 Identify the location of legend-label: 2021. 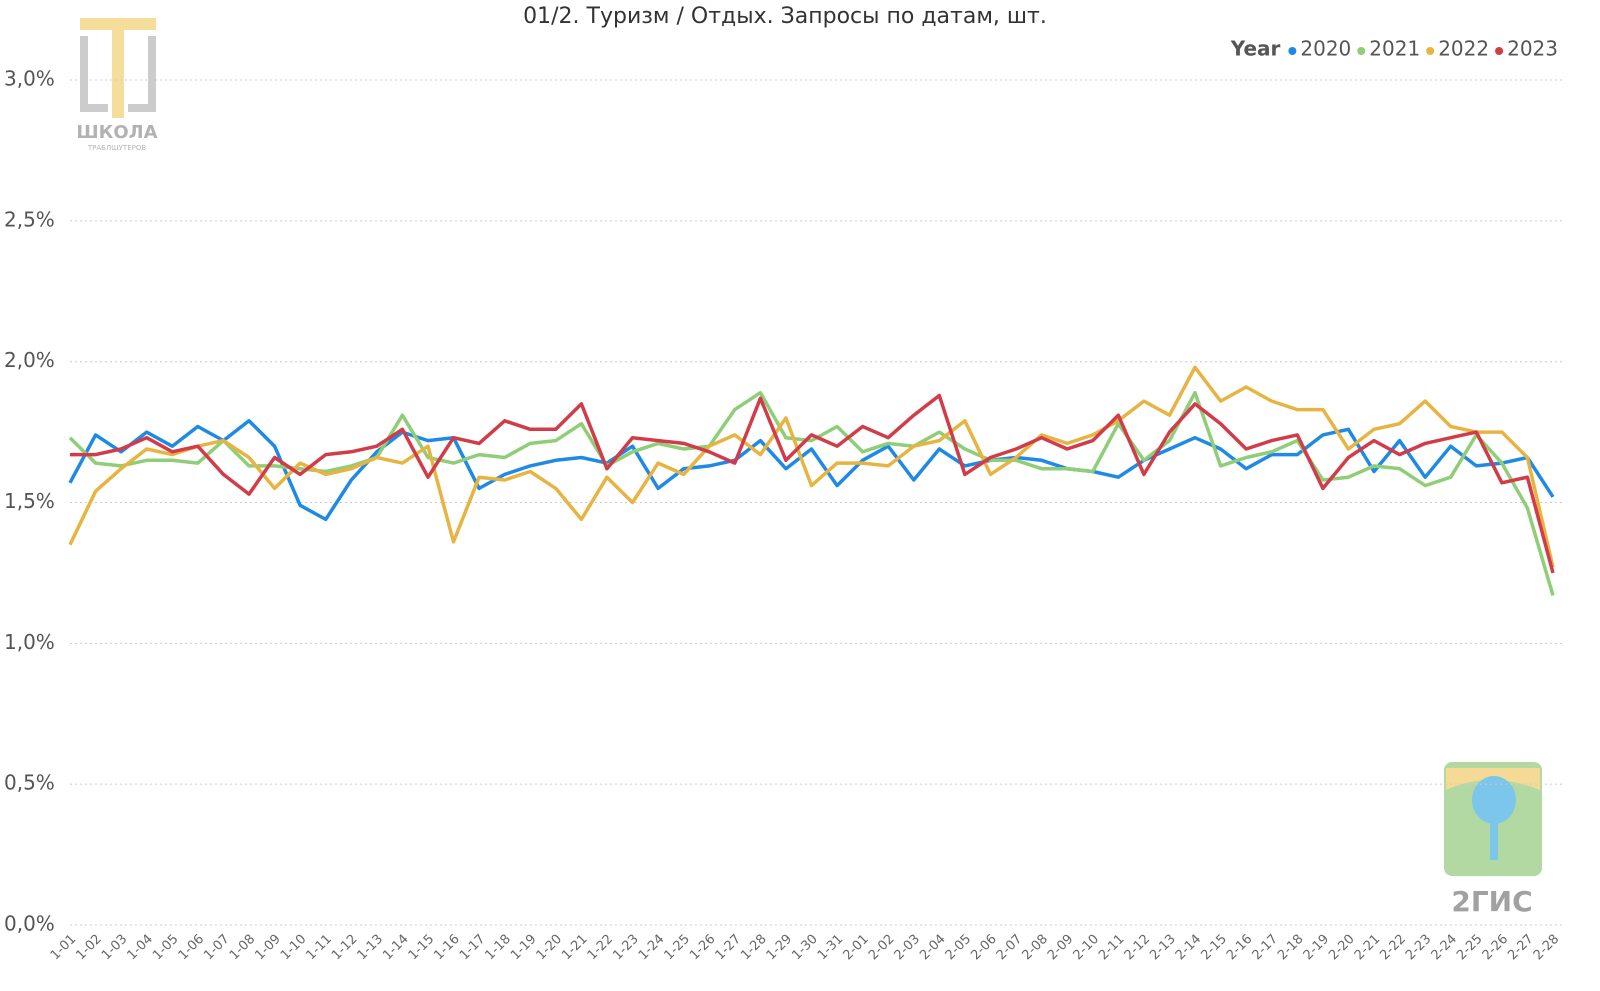
(1394, 49).